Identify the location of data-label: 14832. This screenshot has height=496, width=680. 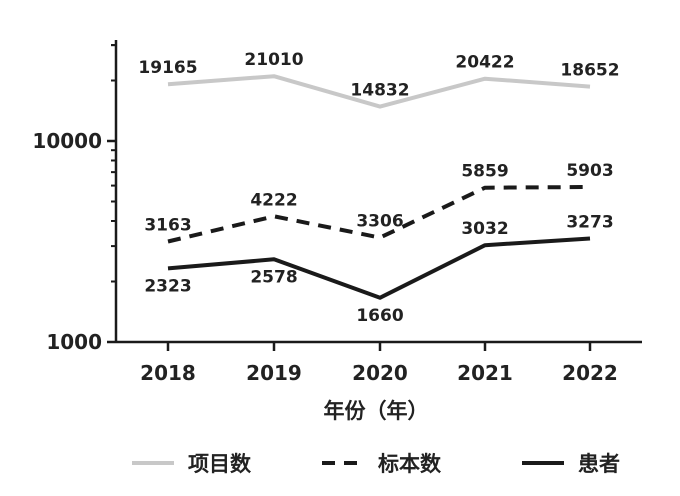
(379, 91).